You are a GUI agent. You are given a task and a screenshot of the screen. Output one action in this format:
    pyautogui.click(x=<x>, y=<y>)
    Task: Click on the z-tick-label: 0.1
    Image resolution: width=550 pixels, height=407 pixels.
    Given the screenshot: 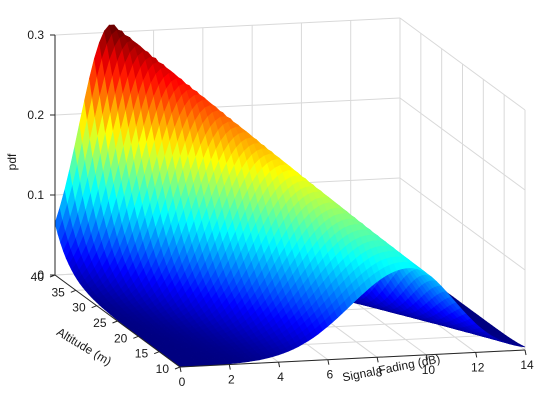 What is the action you would take?
    pyautogui.click(x=35, y=195)
    